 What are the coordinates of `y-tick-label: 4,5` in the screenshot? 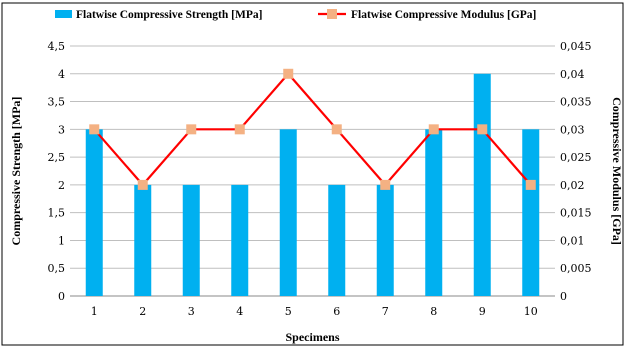 It's located at (57, 46).